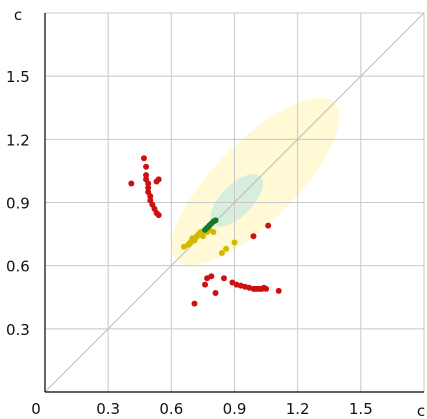 This screenshot has height=419, width=427. I want to click on x-tick-label: 0.3, so click(108, 409).